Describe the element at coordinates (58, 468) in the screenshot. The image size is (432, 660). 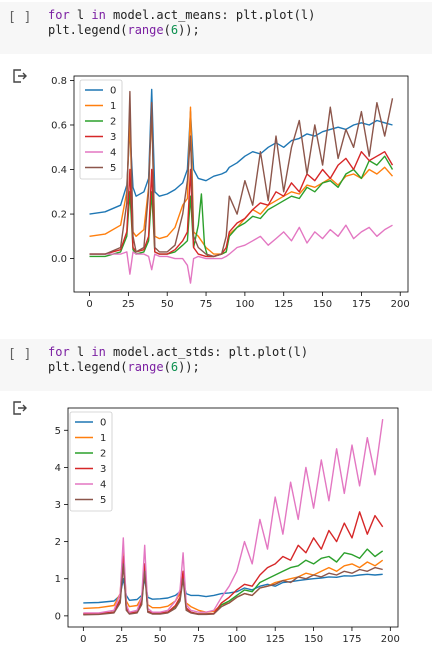
I see `y-tick-label: 4` at that location.